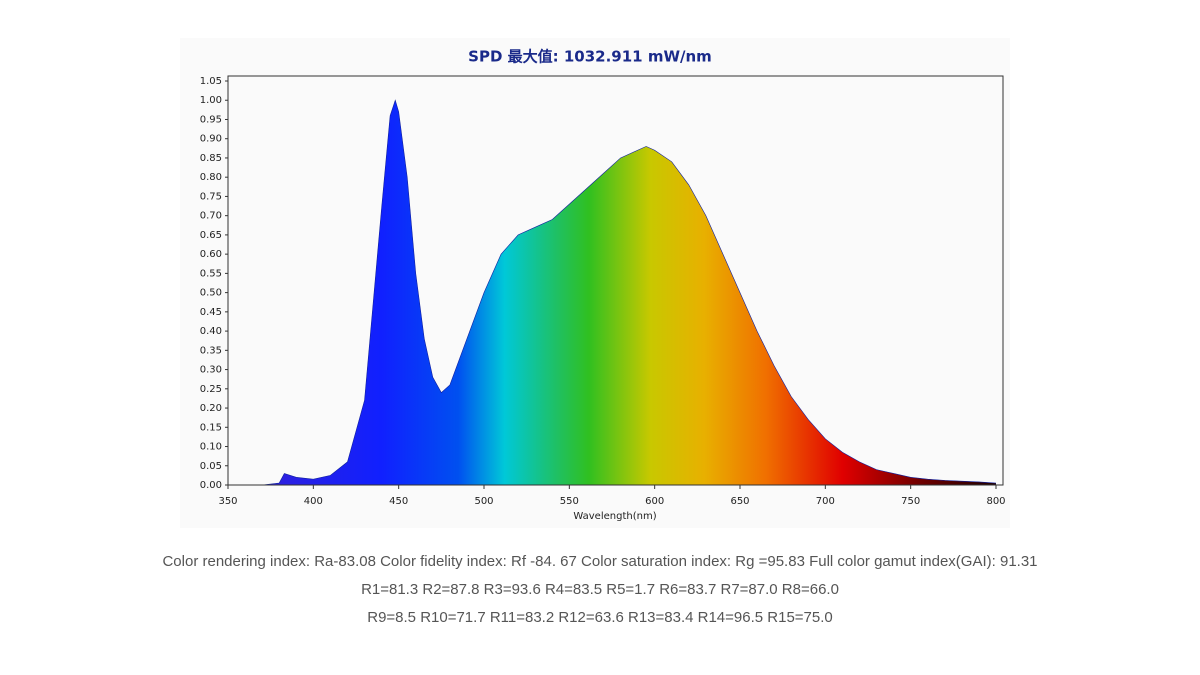  I want to click on y-tick-label: 0.80, so click(211, 177).